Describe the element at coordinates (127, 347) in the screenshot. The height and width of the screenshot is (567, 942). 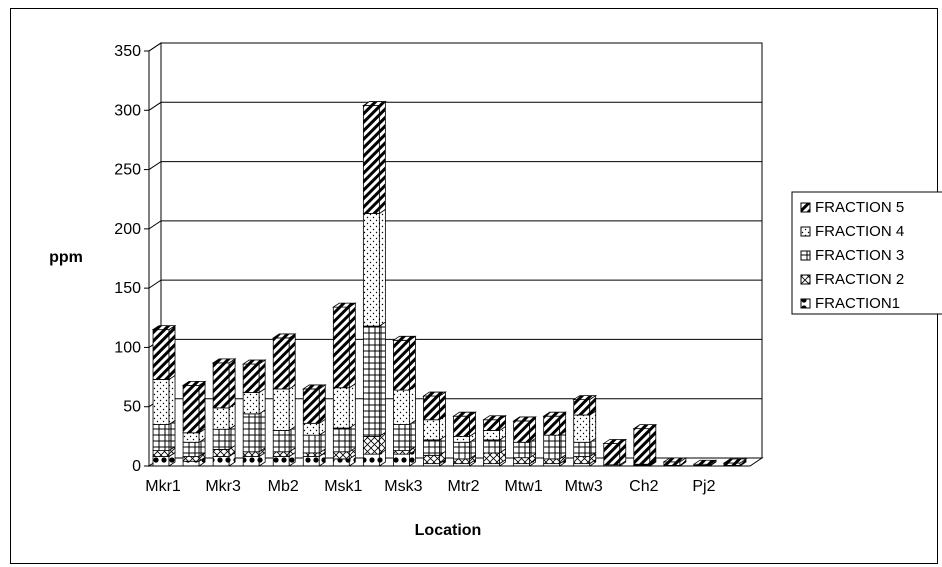
I see `y-tick-label: 100` at that location.